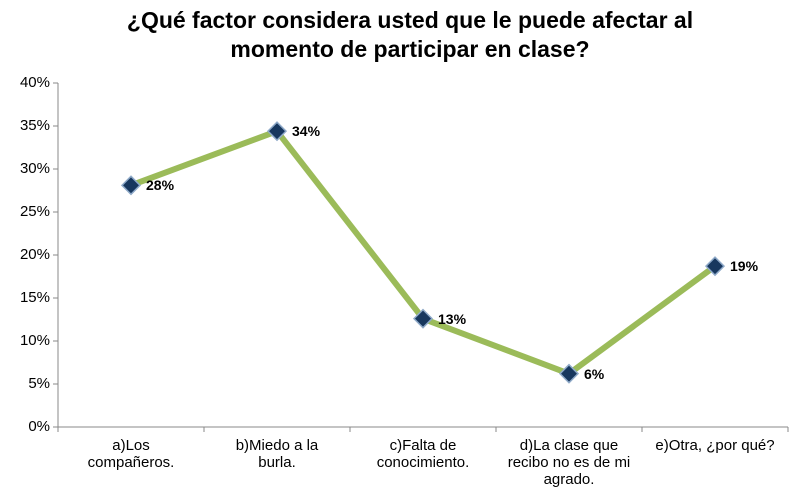 The height and width of the screenshot is (495, 791). I want to click on y-tick-label: 20%, so click(34, 254).